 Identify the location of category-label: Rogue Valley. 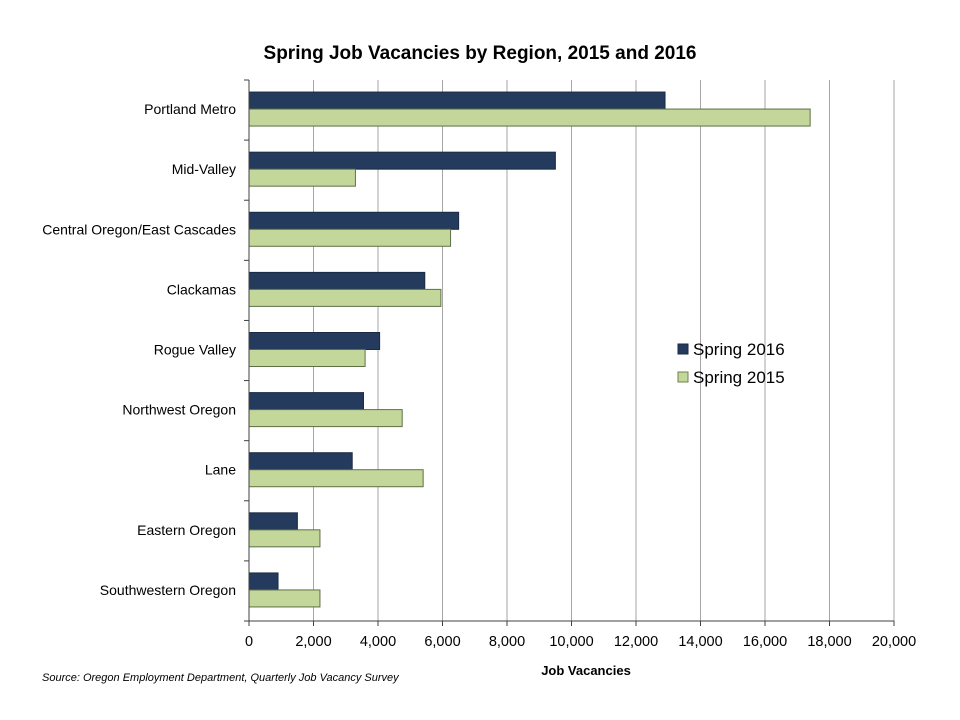
(195, 350).